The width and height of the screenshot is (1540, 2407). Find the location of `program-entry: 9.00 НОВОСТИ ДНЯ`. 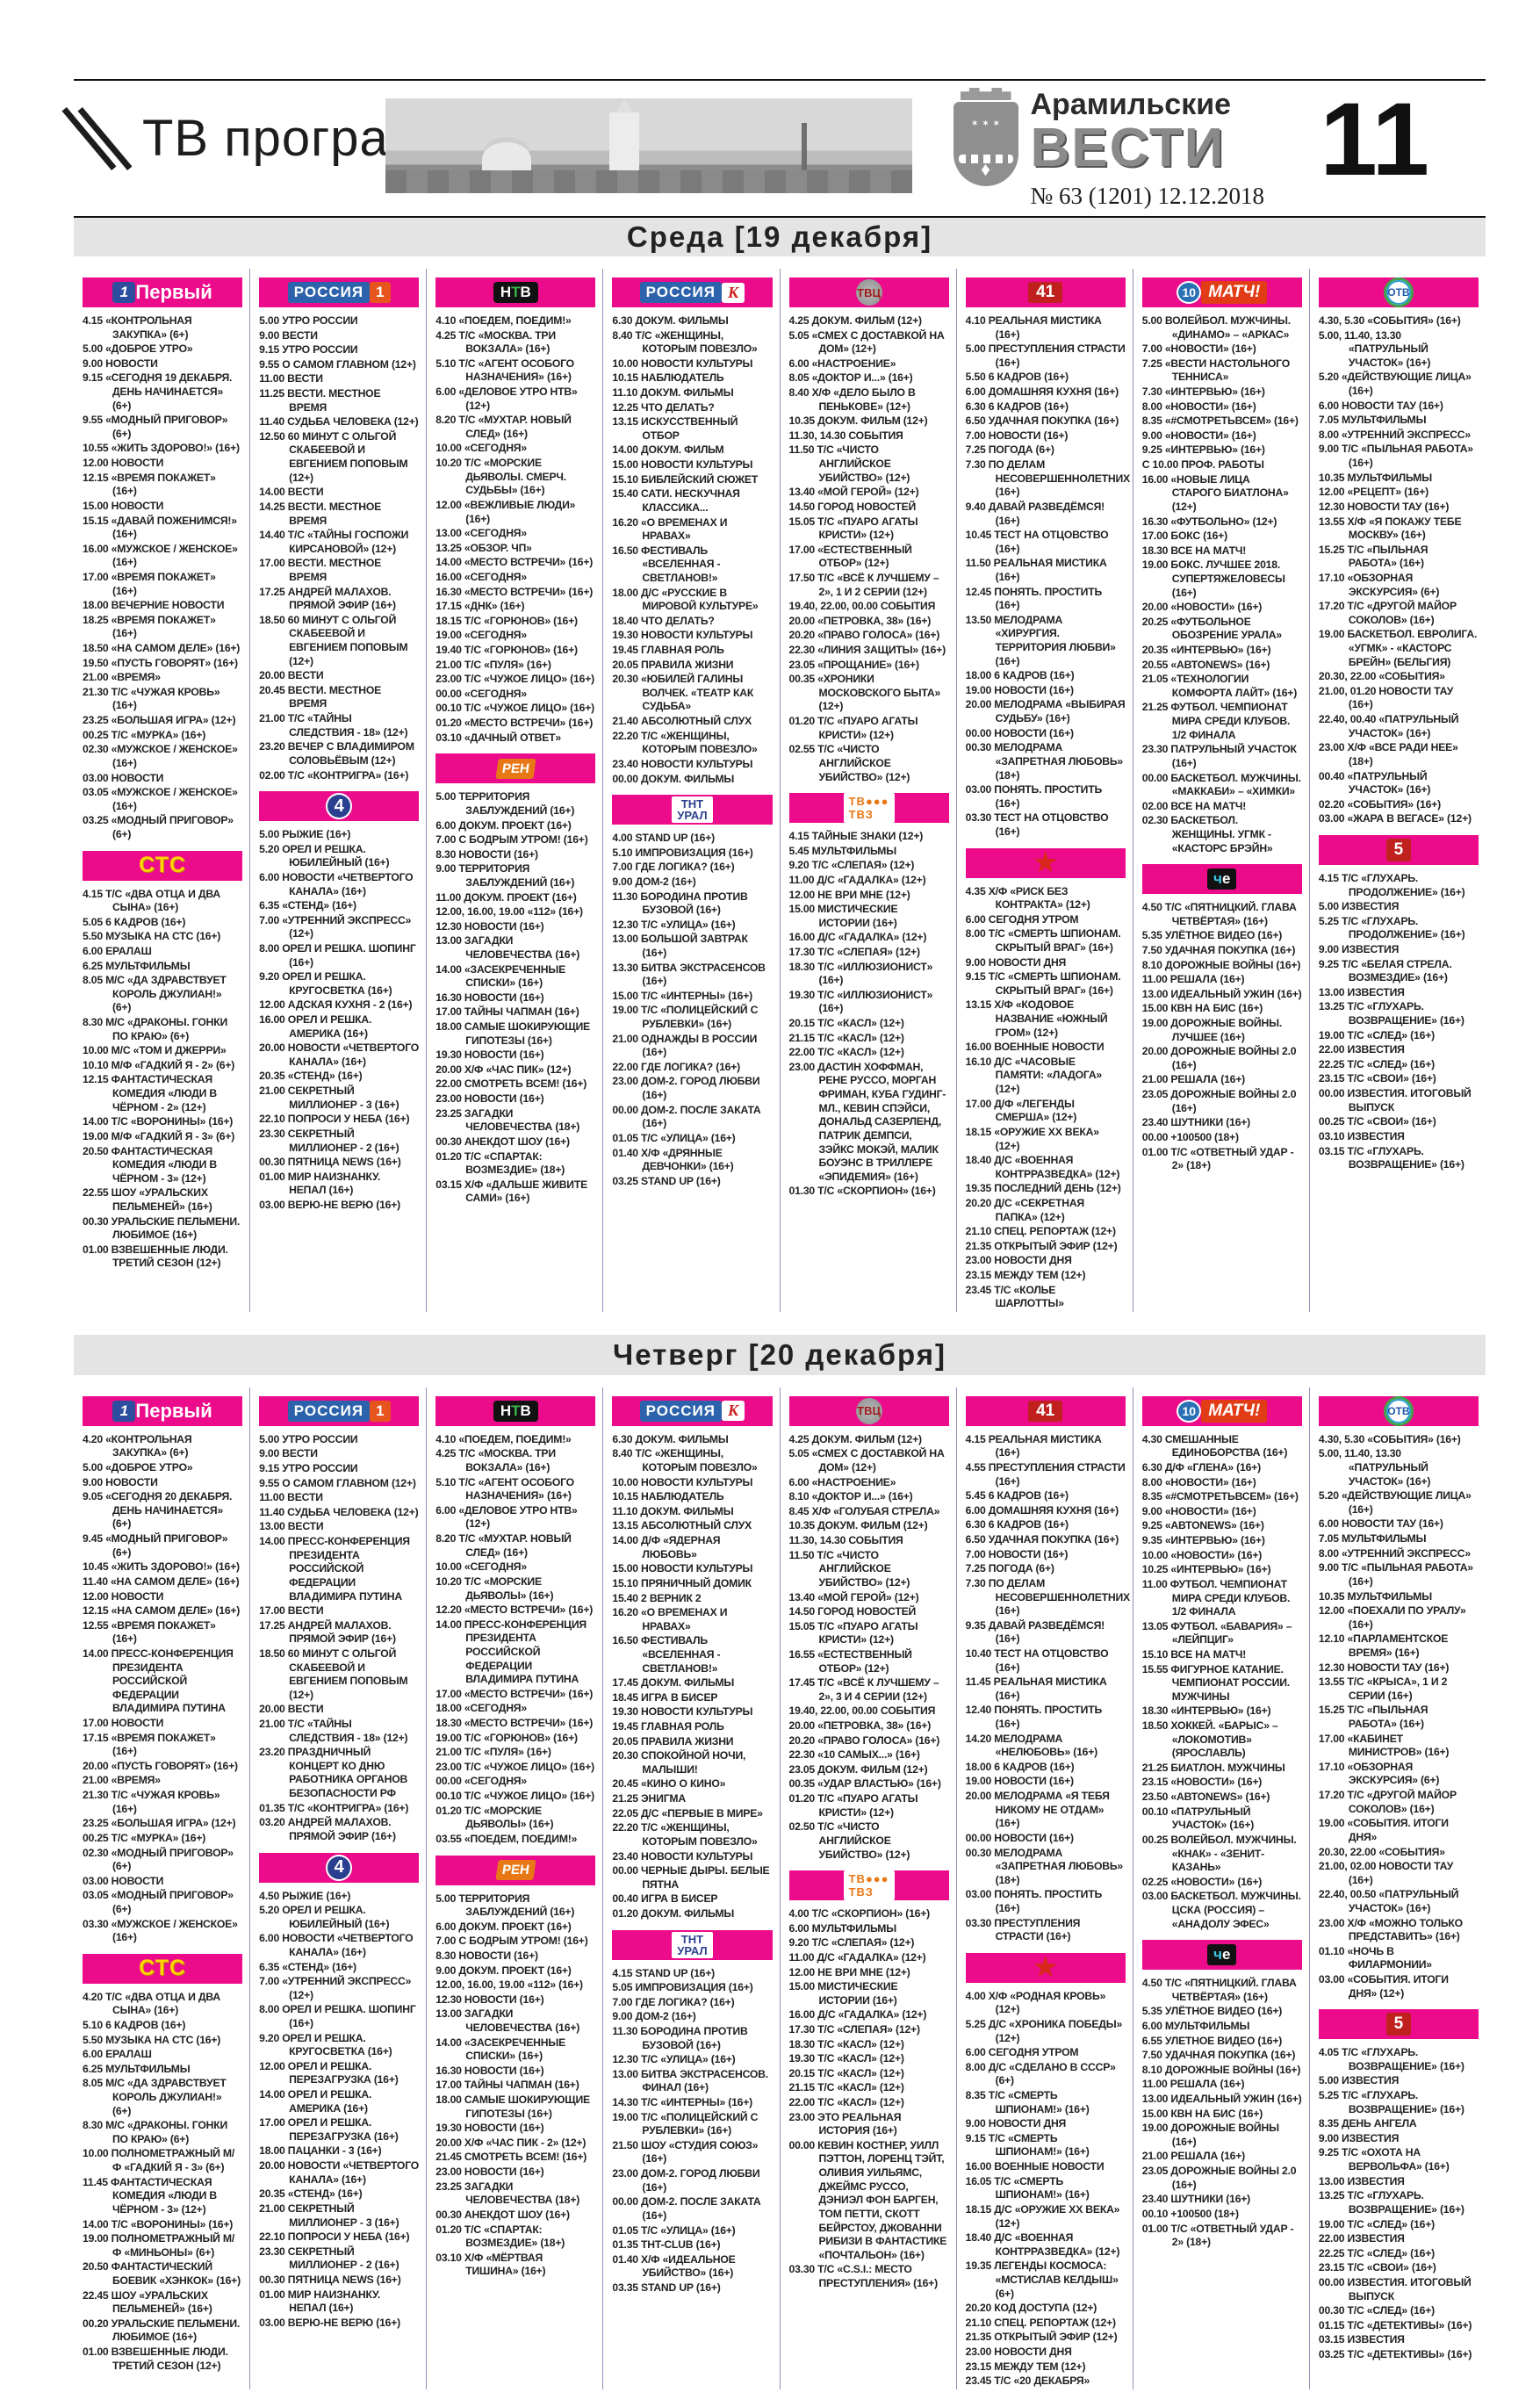

program-entry: 9.00 НОВОСТИ ДНЯ is located at coordinates (1016, 2123).